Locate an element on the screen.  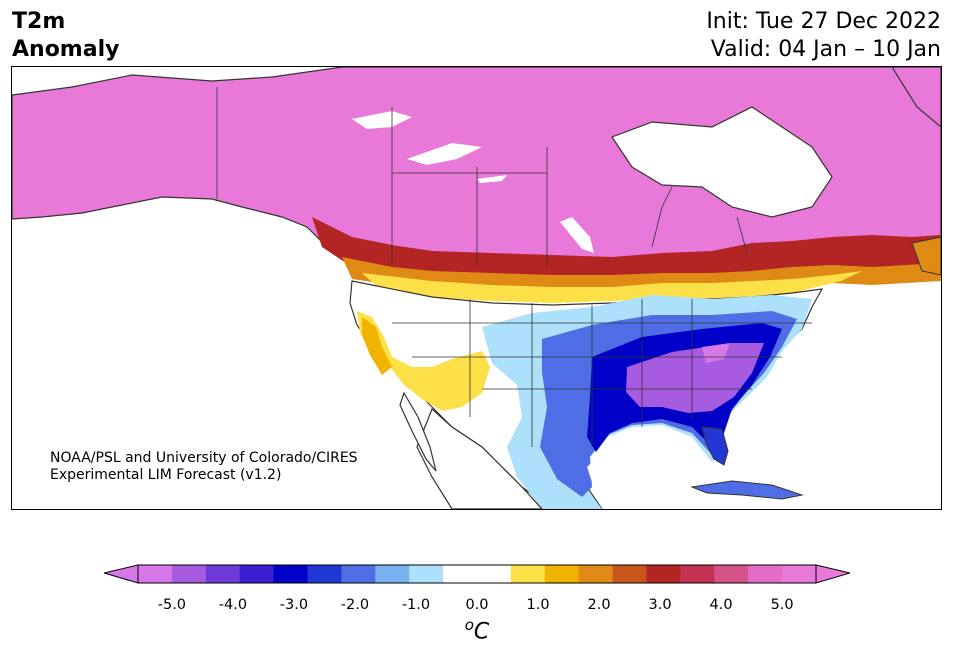
gulf-of-mexico is located at coordinates (644, 473).